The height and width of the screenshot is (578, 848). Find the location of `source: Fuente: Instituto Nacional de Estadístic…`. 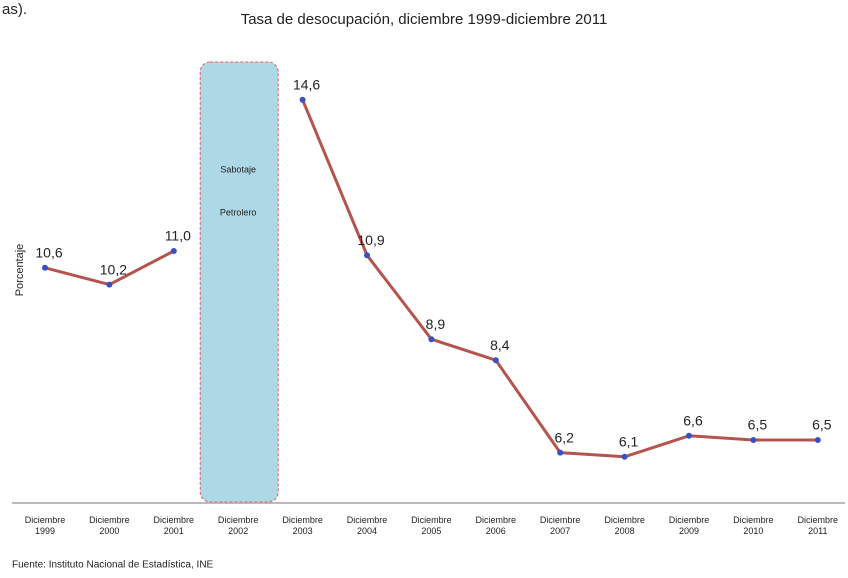

source: Fuente: Instituto Nacional de Estadístic… is located at coordinates (113, 565).